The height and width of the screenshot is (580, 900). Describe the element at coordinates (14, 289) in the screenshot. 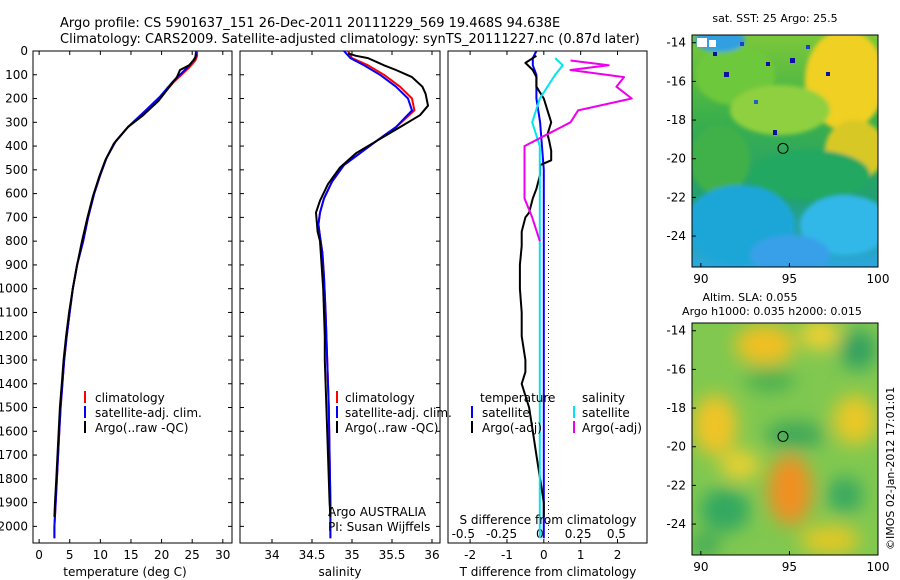

I see `depth-tick-label: 1000` at that location.